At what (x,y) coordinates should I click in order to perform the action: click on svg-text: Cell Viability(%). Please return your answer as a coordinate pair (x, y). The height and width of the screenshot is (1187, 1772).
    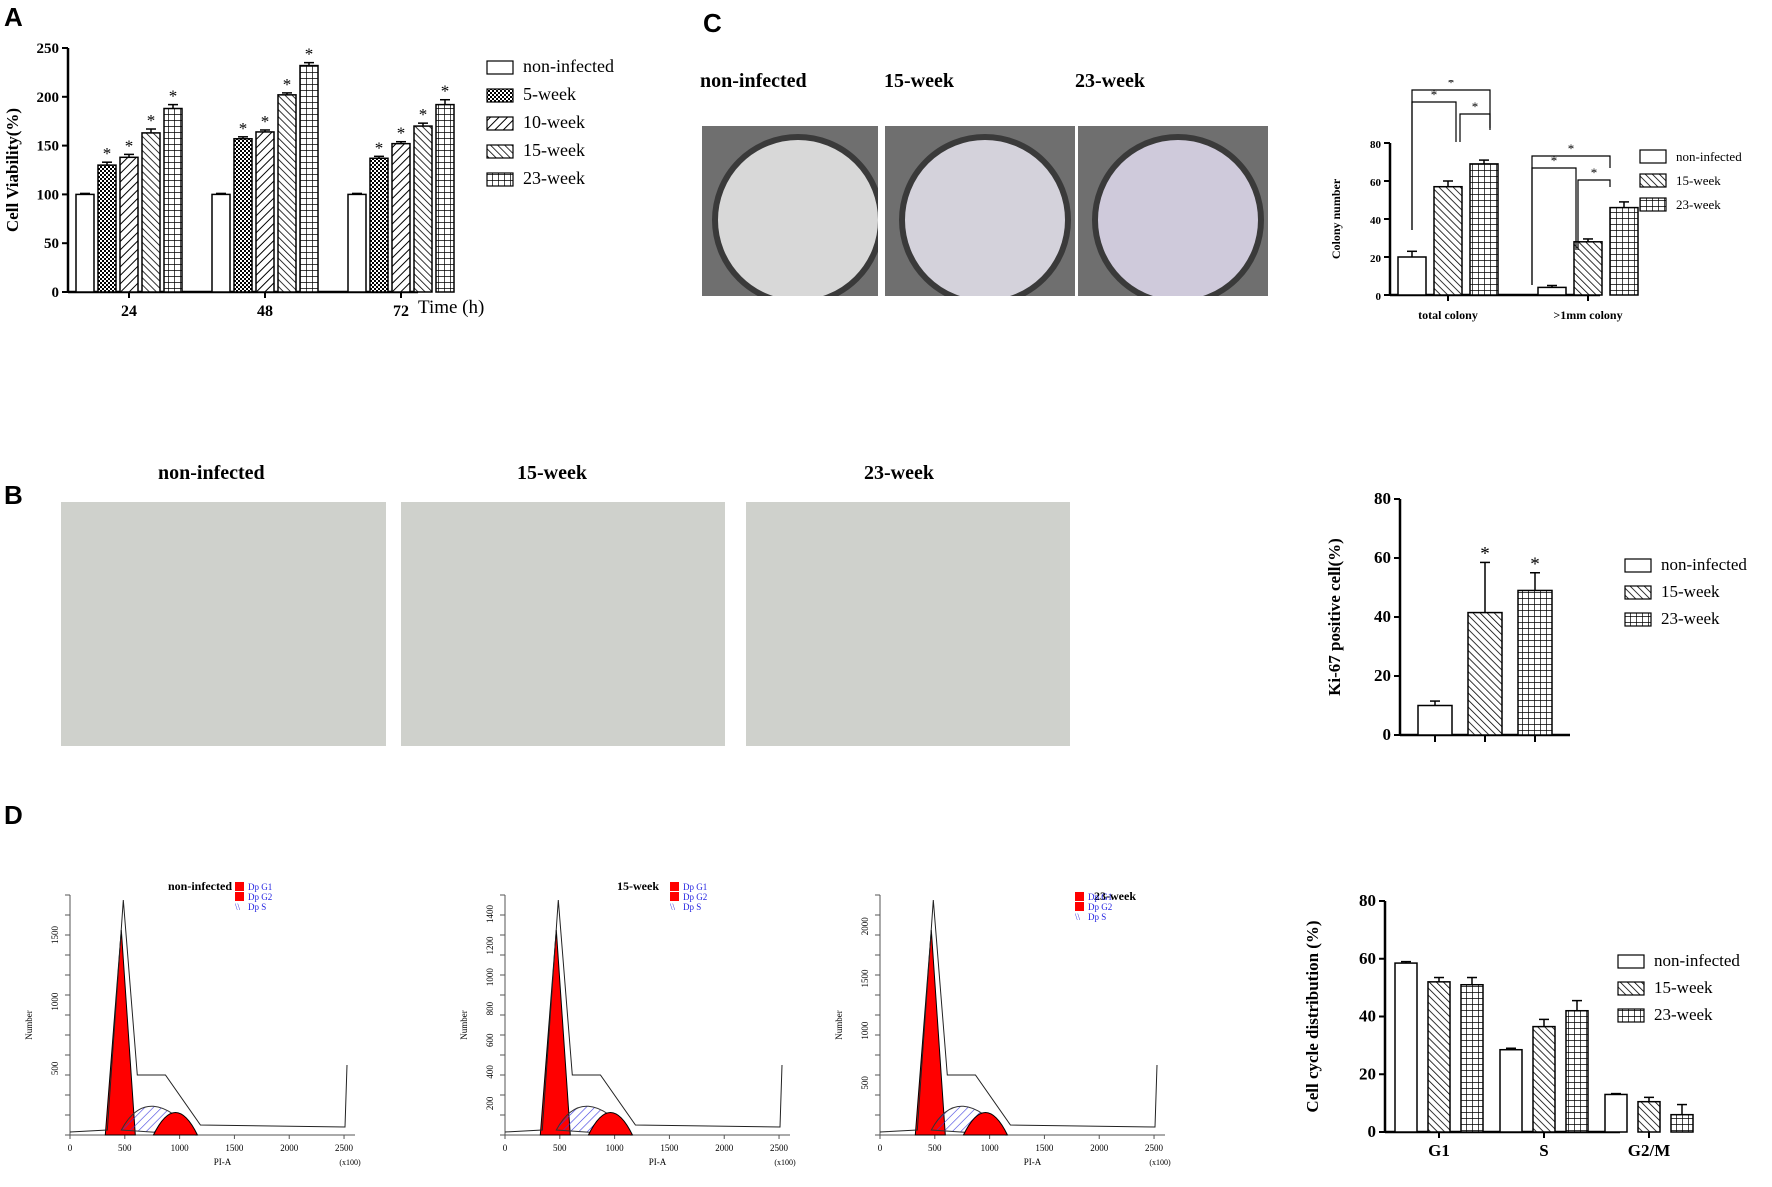
    Looking at the image, I should click on (12, 170).